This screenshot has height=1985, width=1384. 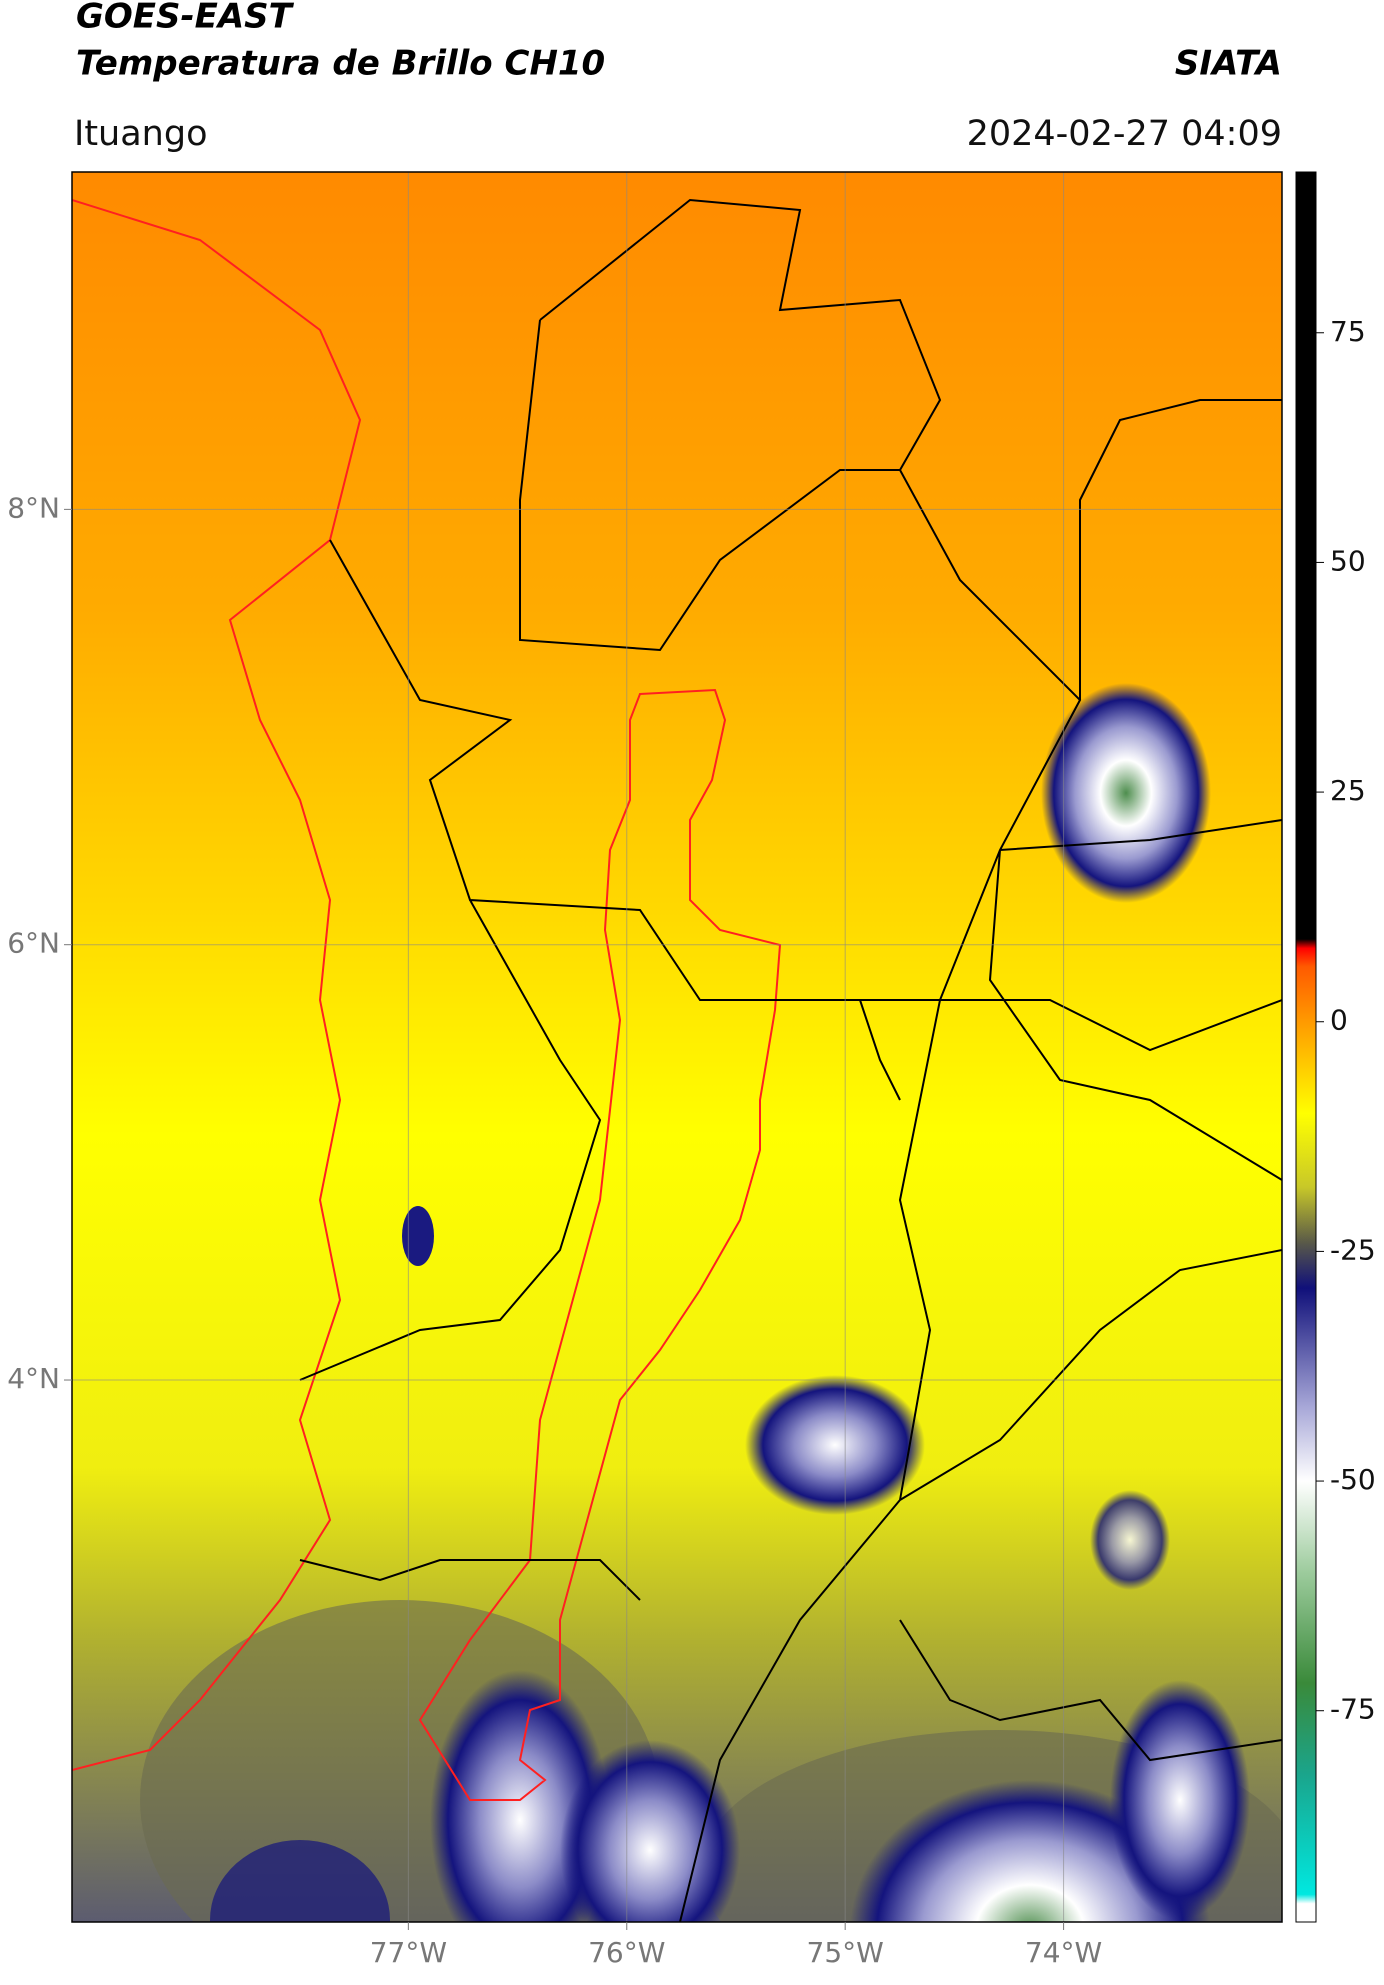 What do you see at coordinates (1353, 1249) in the screenshot?
I see `colorbar-tick-label: -25` at bounding box center [1353, 1249].